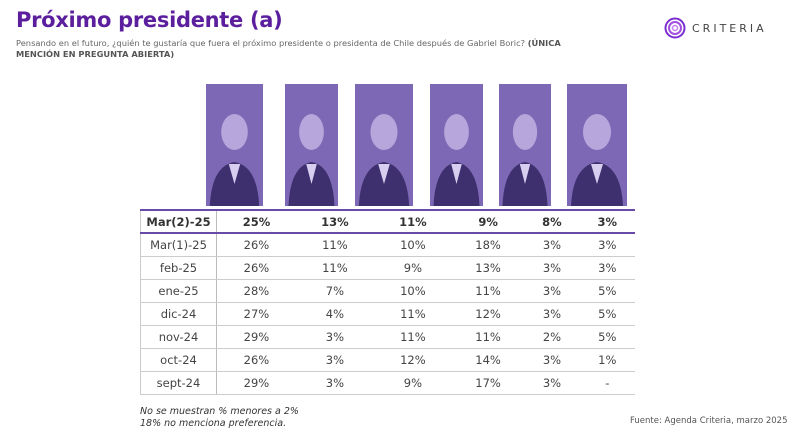 Image resolution: width=800 pixels, height=432 pixels. I want to click on row-label: sept-24, so click(178, 383).